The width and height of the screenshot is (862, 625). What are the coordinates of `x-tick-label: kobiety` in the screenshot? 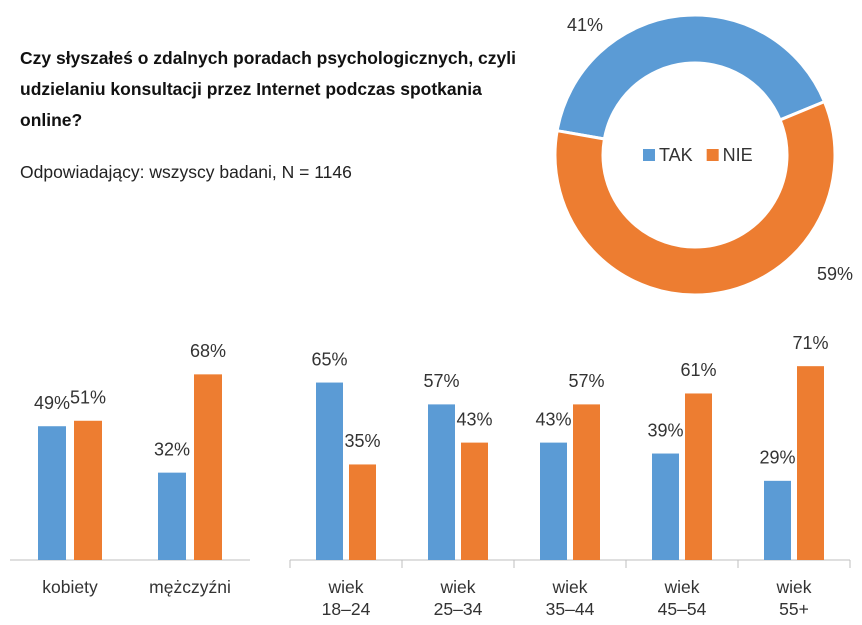 It's located at (70, 587).